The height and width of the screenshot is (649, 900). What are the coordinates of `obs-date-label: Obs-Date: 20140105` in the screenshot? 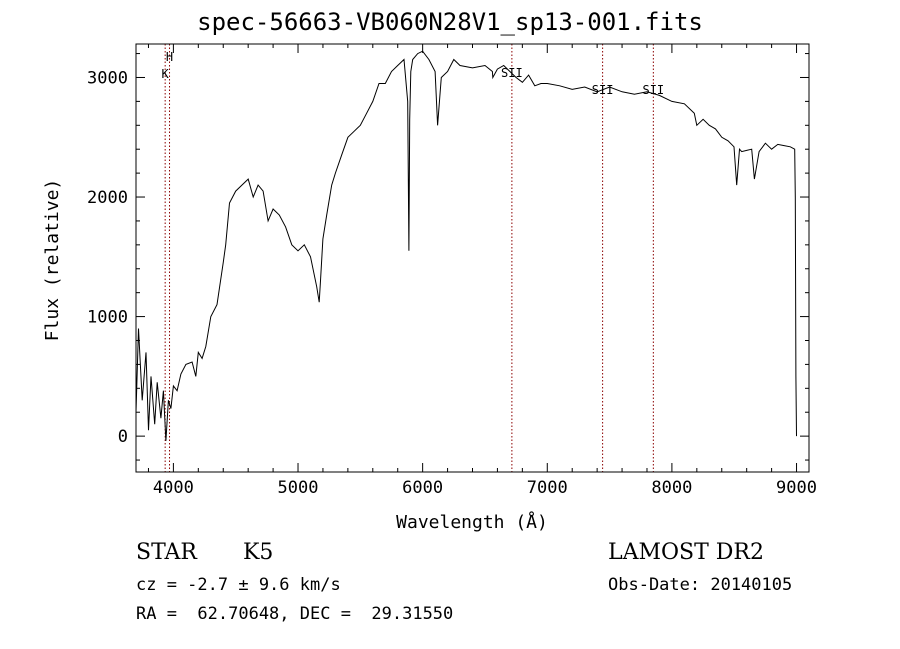 It's located at (700, 585).